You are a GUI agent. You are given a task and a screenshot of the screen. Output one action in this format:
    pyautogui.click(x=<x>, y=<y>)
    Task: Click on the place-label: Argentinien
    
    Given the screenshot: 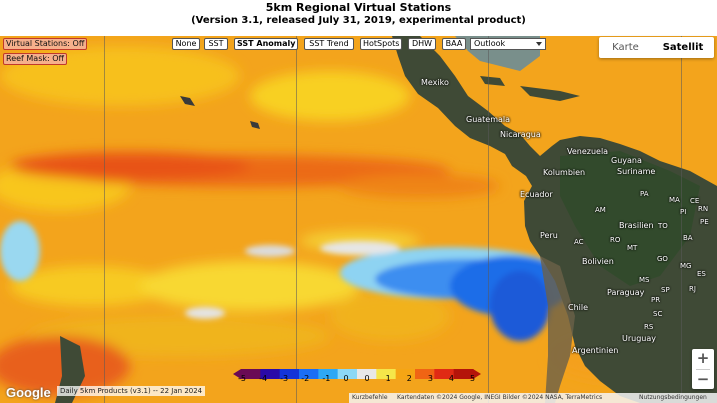 What is the action you would take?
    pyautogui.click(x=595, y=350)
    